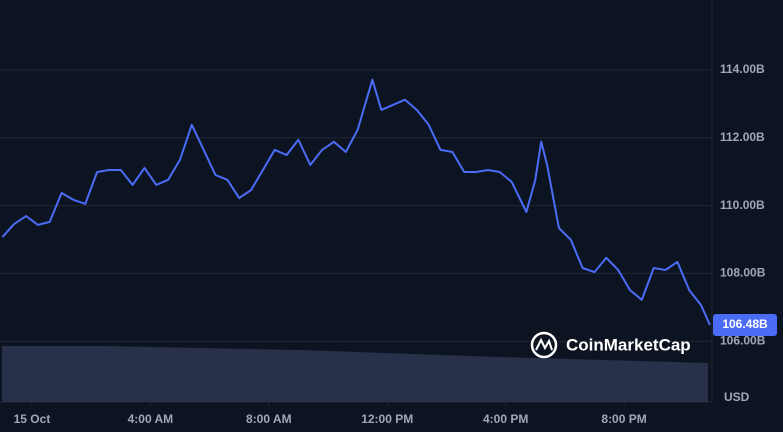  What do you see at coordinates (387, 419) in the screenshot?
I see `x-tick-label: 12:00 PM` at bounding box center [387, 419].